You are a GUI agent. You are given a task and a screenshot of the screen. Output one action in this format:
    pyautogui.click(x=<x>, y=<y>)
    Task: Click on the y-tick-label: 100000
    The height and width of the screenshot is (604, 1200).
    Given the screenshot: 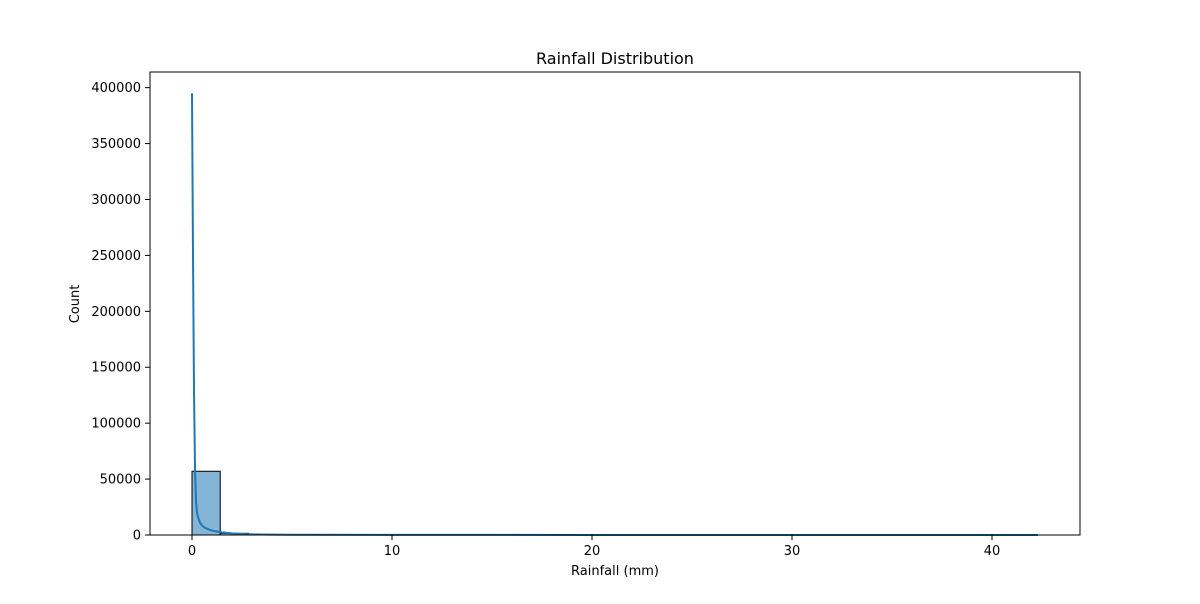 What is the action you would take?
    pyautogui.click(x=116, y=424)
    